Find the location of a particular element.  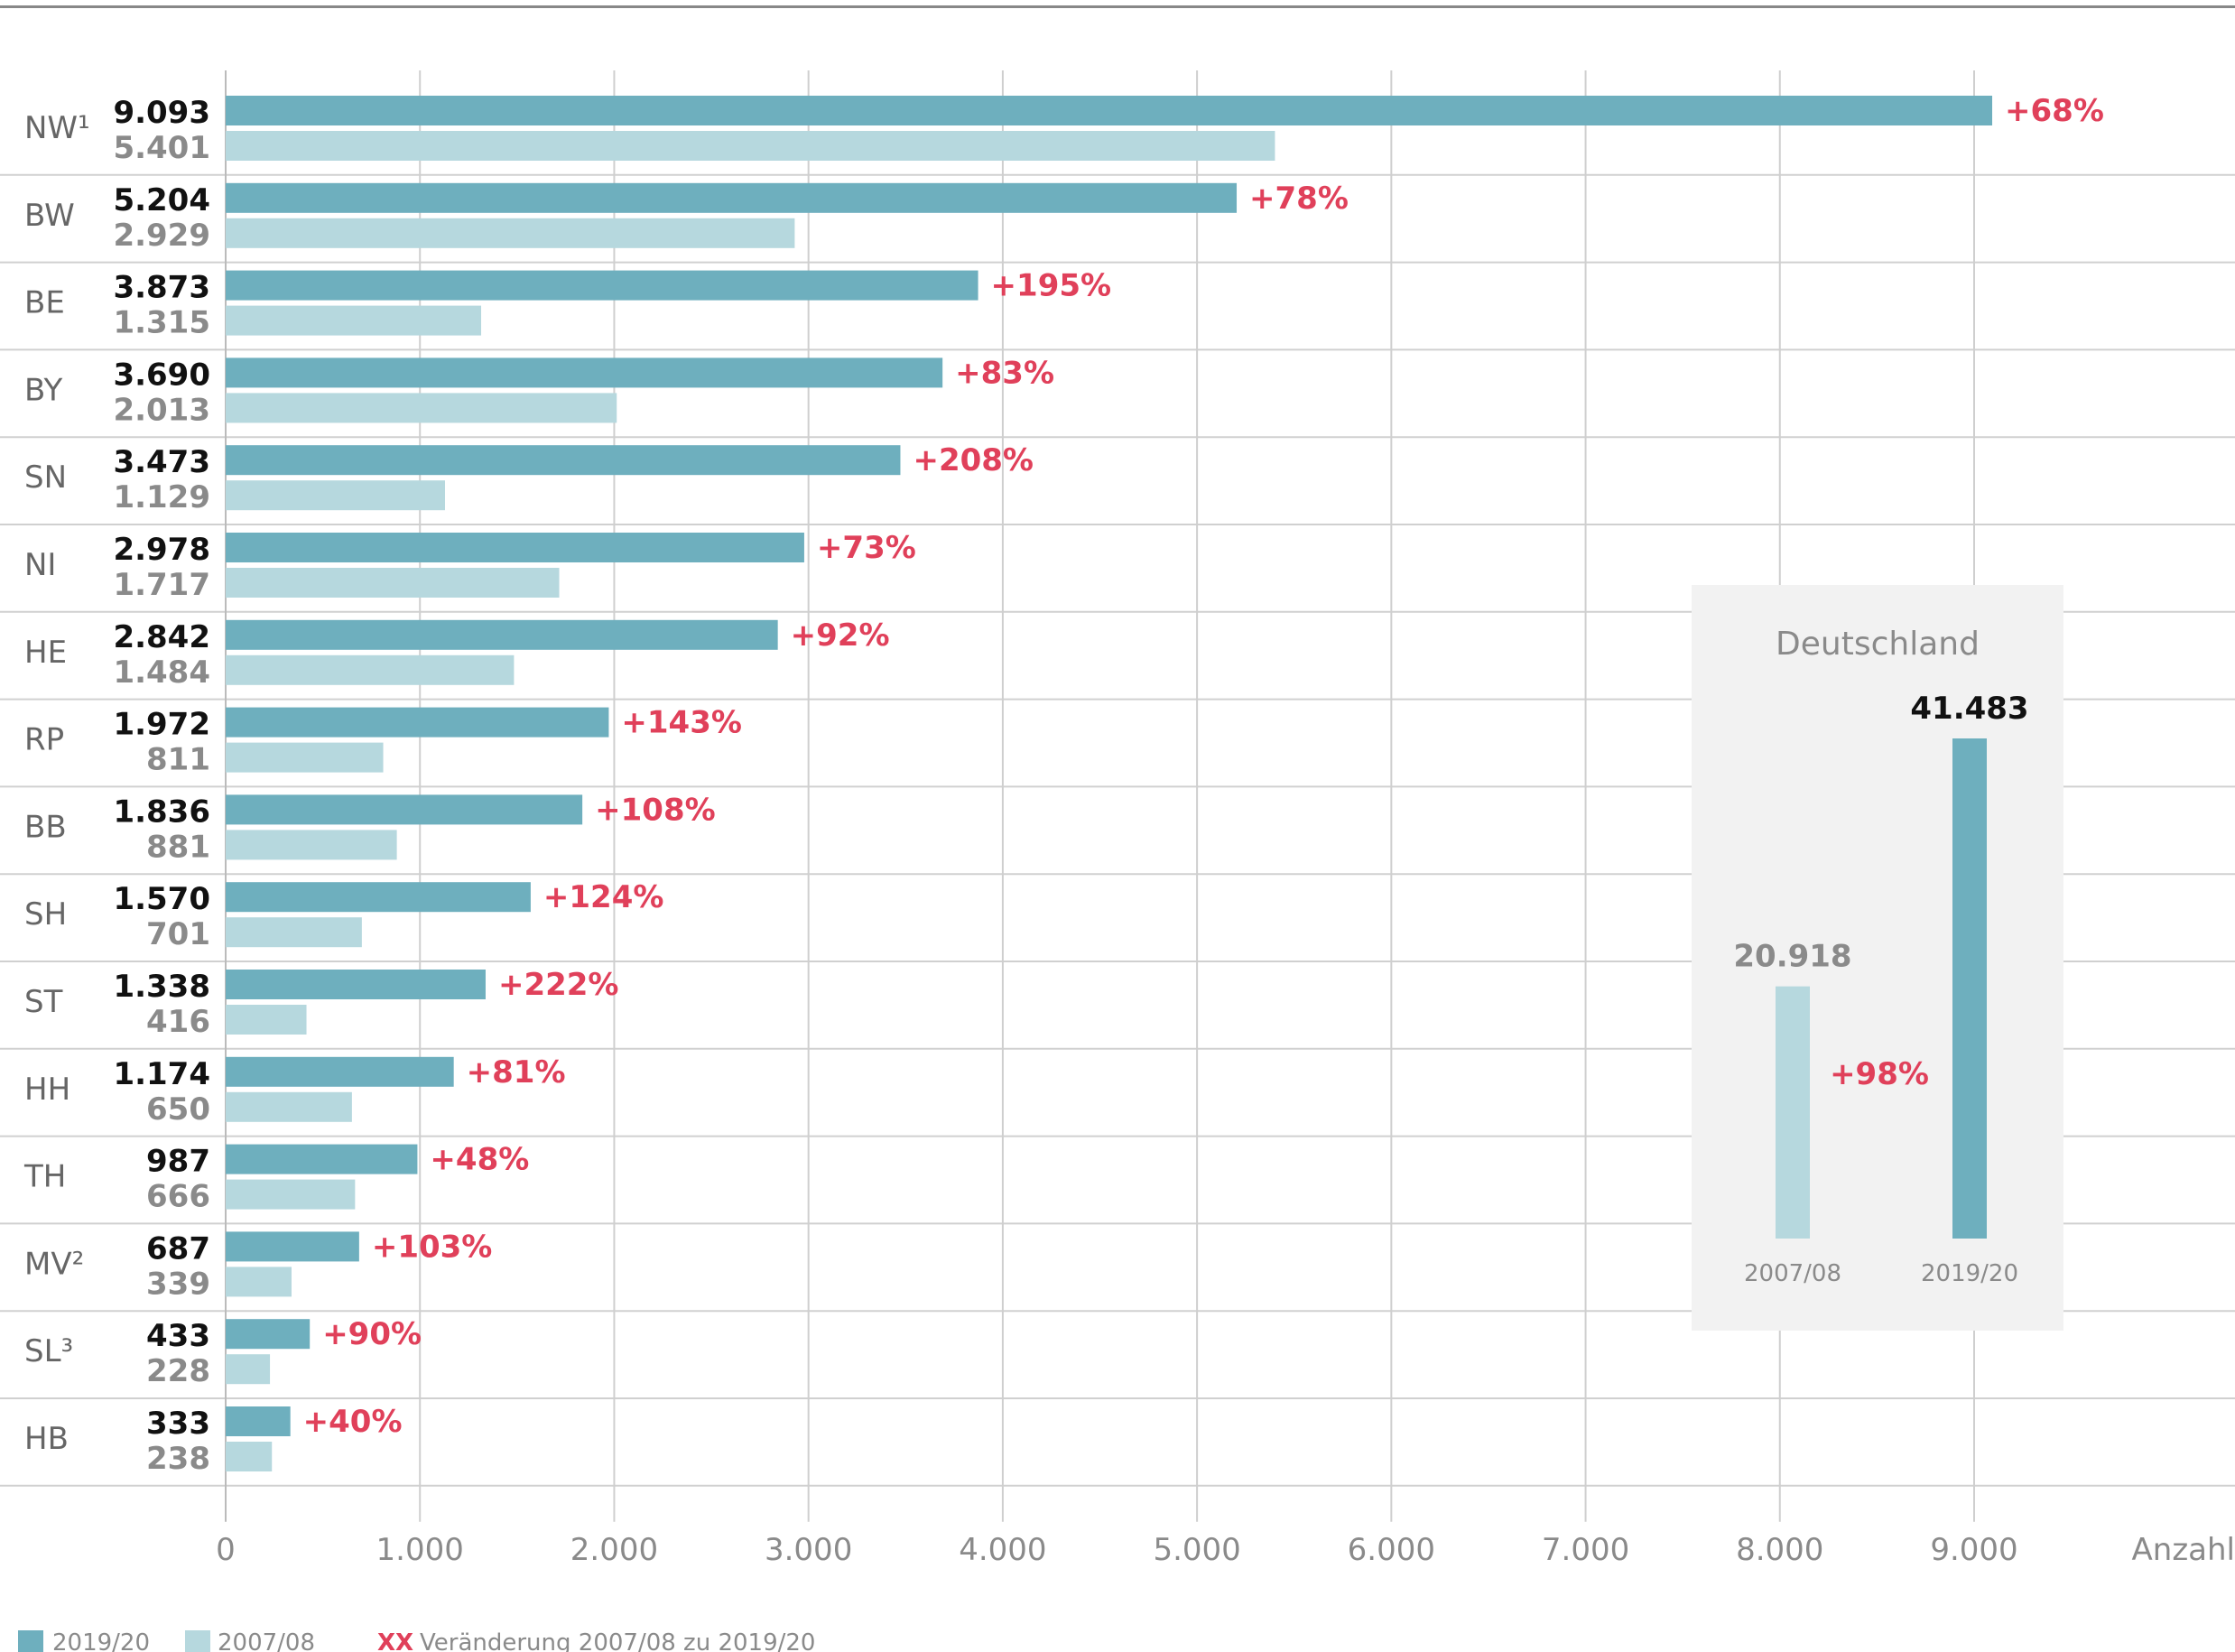

category-label: HE is located at coordinates (45, 653).